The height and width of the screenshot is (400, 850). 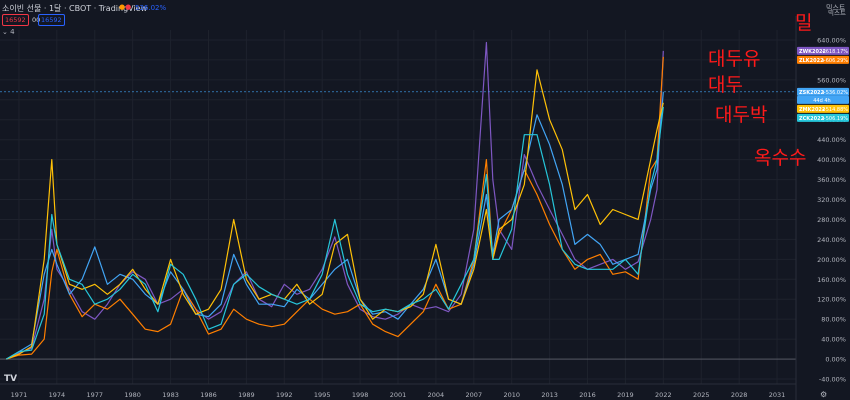 I want to click on annotation-soybean-oil: 대두유, so click(x=734, y=59).